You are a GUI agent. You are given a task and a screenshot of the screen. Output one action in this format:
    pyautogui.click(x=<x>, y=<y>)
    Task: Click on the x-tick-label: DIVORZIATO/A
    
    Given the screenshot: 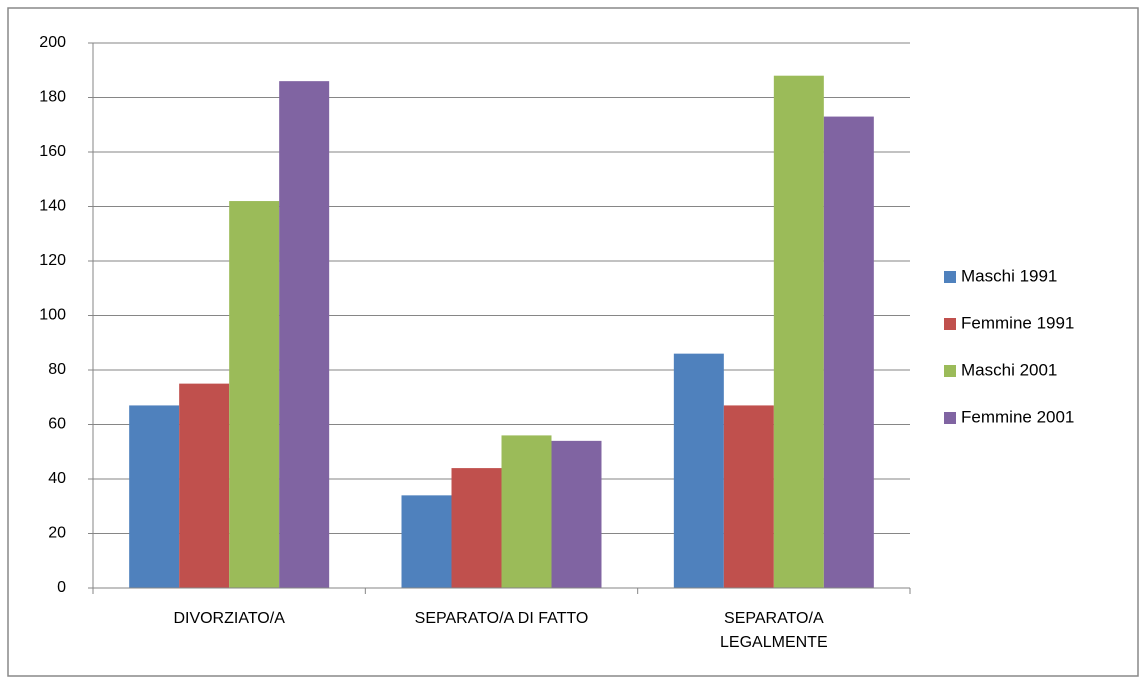 What is the action you would take?
    pyautogui.click(x=229, y=618)
    